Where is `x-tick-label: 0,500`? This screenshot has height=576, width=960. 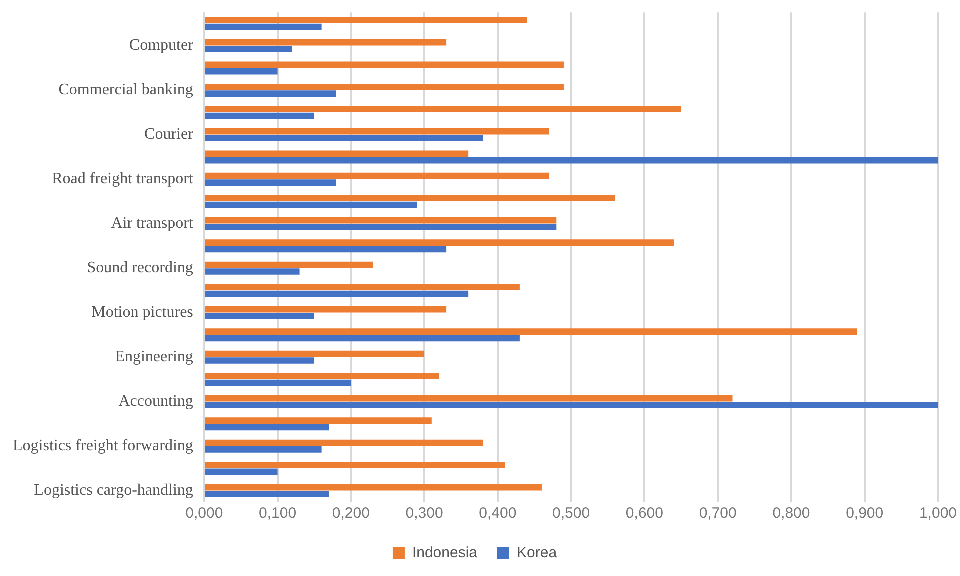
x-tick-label: 0,500 is located at coordinates (571, 513).